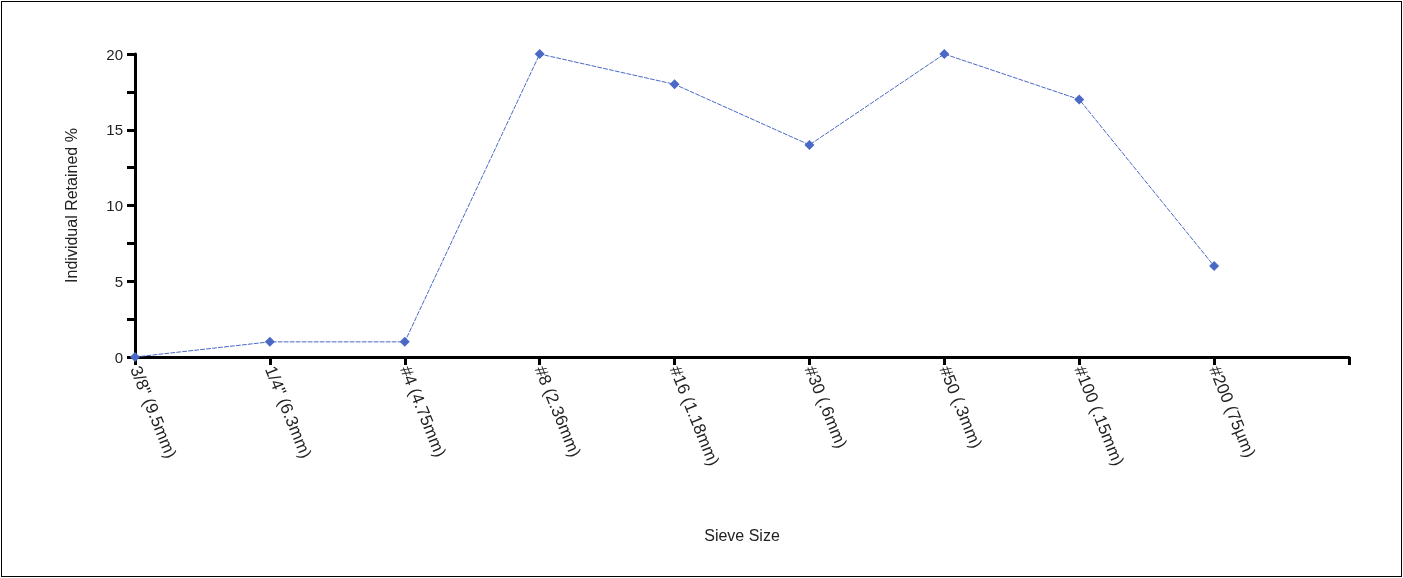  I want to click on y-tick-label: 10, so click(114, 205).